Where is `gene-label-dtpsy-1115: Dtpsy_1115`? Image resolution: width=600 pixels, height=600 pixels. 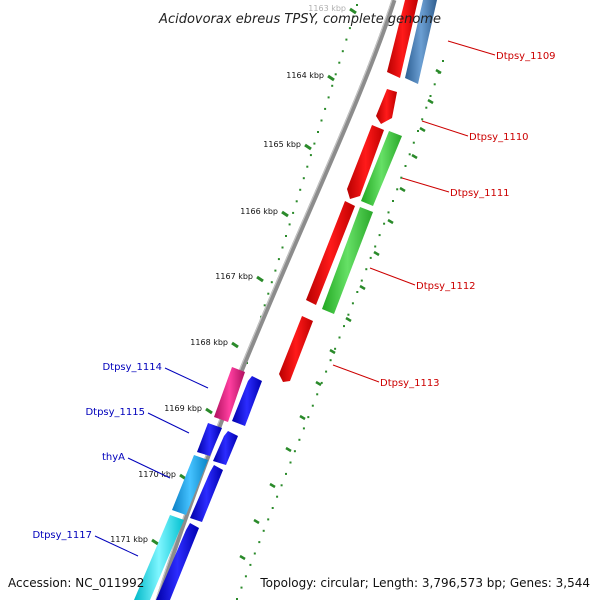
gene-label-dtpsy-1115: Dtpsy_1115 is located at coordinates (115, 412).